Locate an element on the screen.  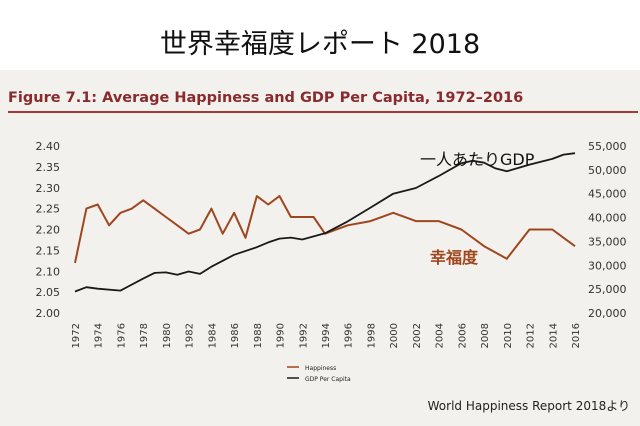
legend-label: GDP Per Capita is located at coordinates (328, 379).